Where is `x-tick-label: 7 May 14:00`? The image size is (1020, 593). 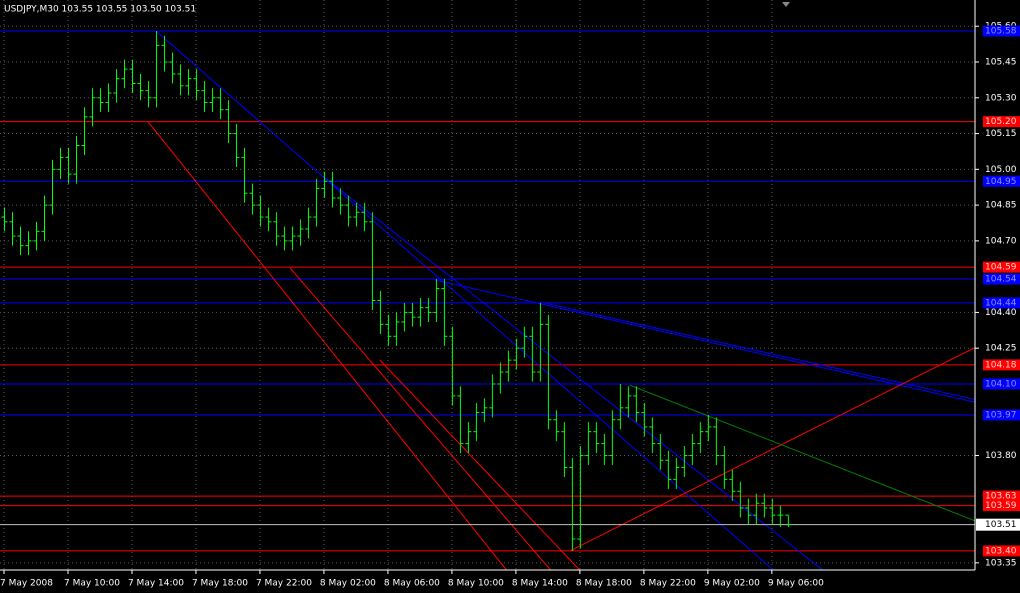 x-tick-label: 7 May 14:00 is located at coordinates (156, 584).